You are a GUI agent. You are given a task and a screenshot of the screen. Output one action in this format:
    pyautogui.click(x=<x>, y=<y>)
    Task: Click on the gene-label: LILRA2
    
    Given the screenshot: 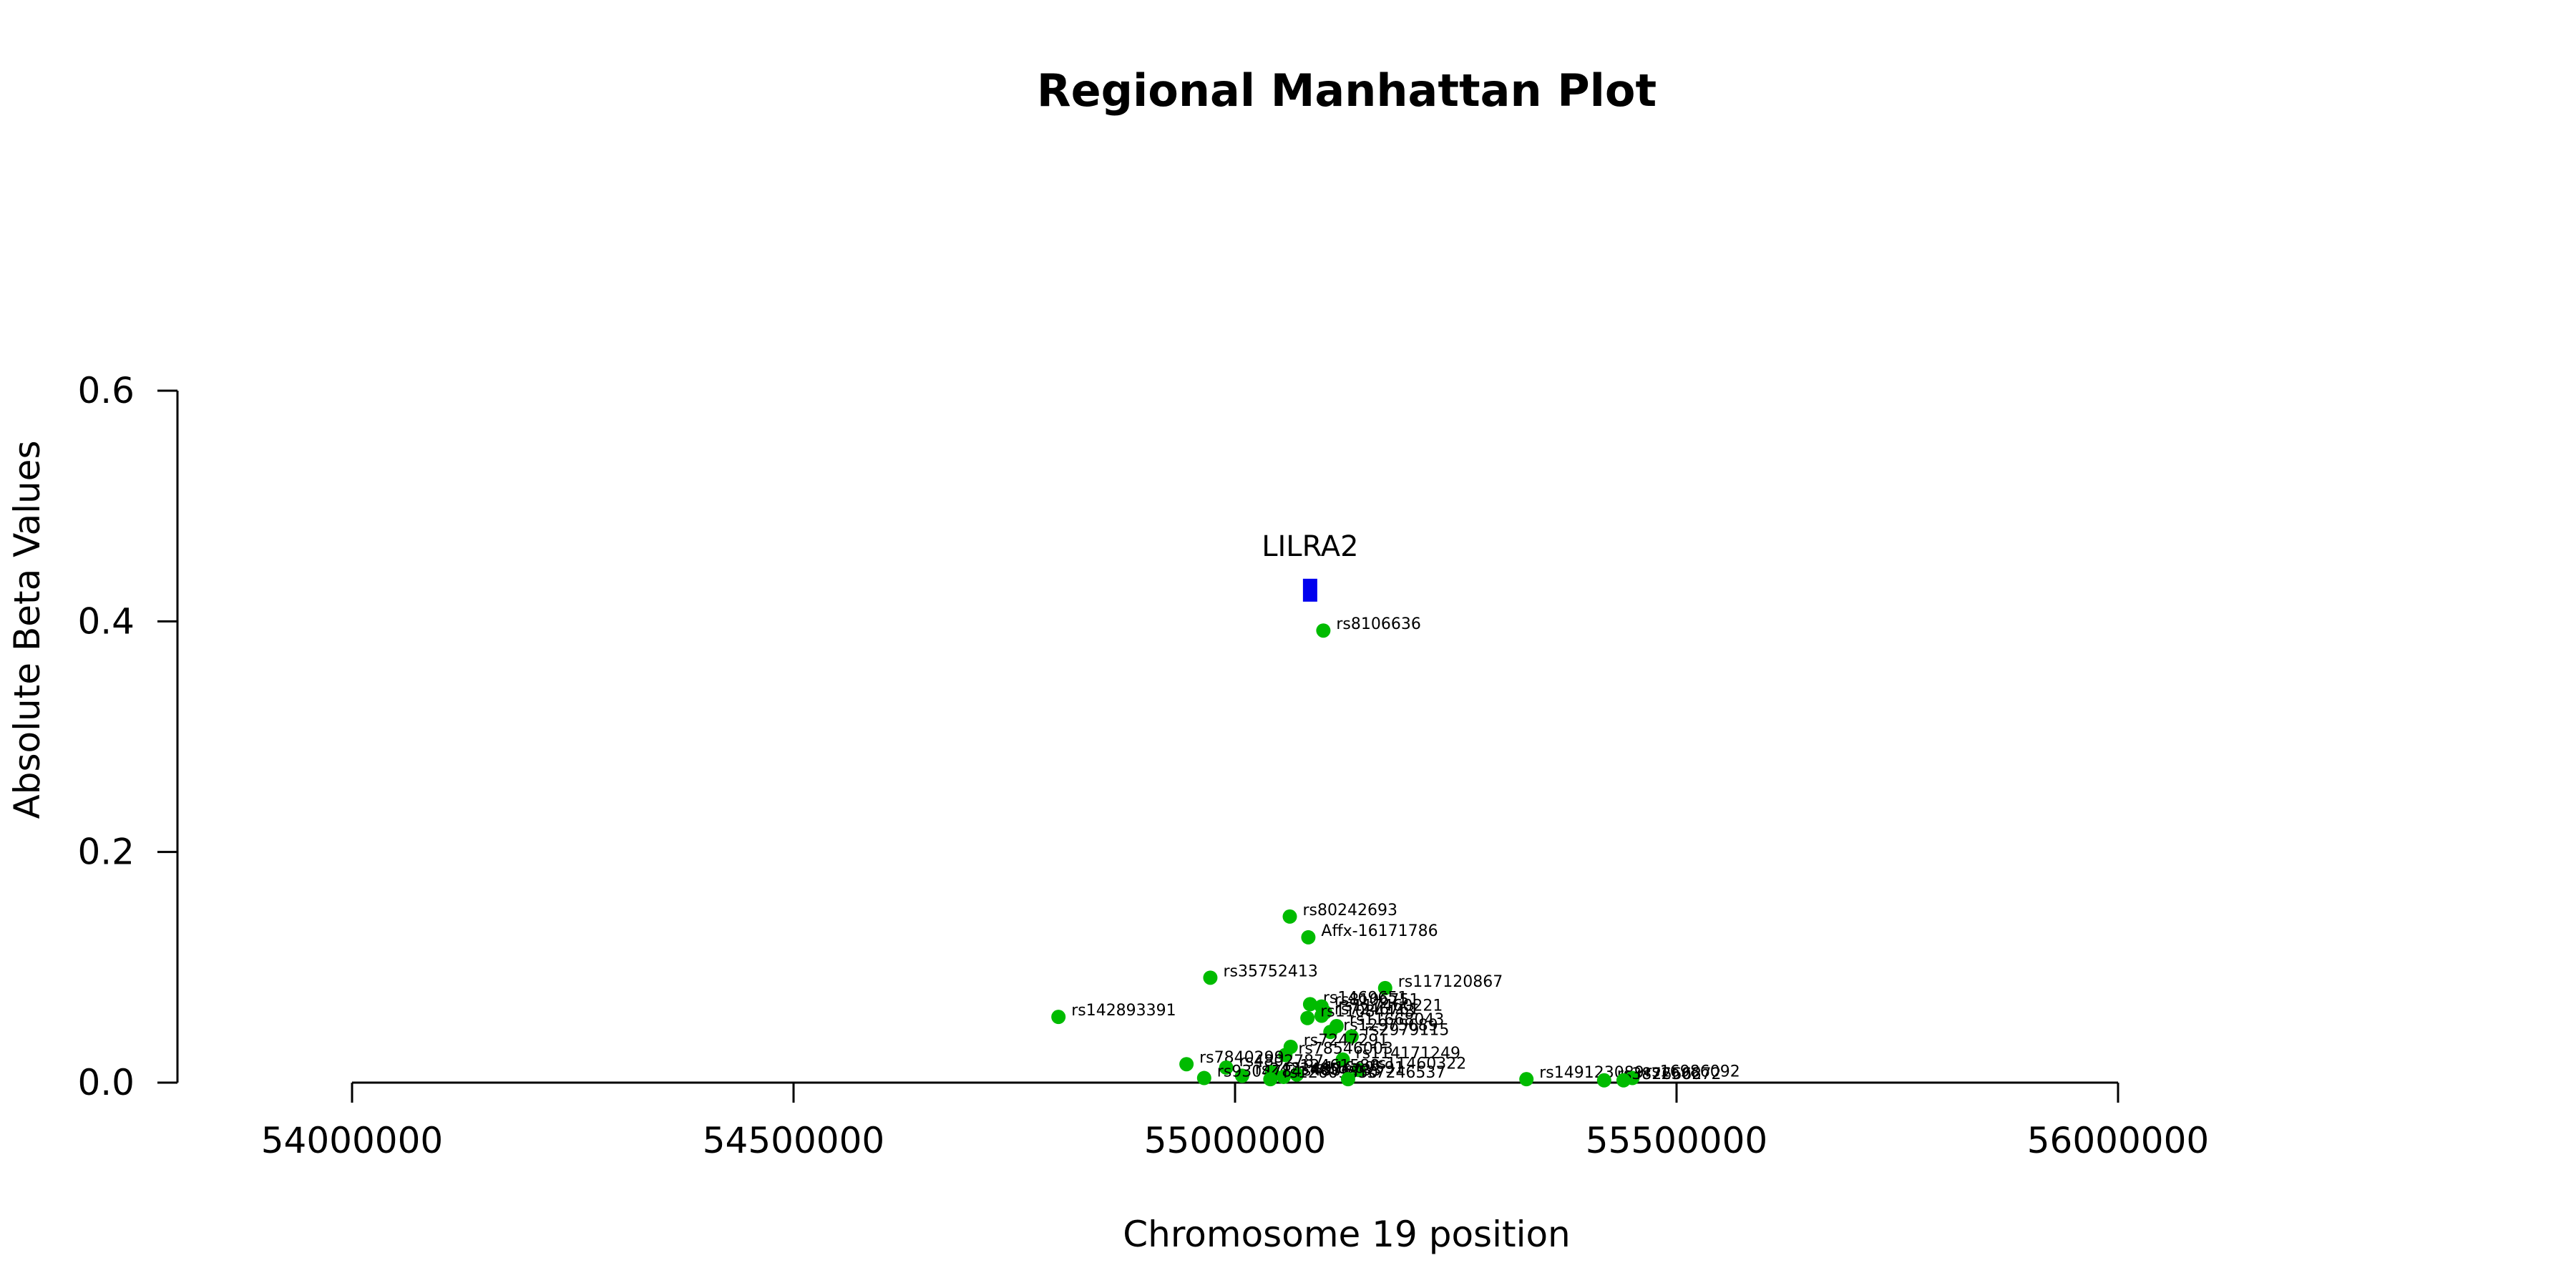 What is the action you would take?
    pyautogui.click(x=1310, y=546)
    